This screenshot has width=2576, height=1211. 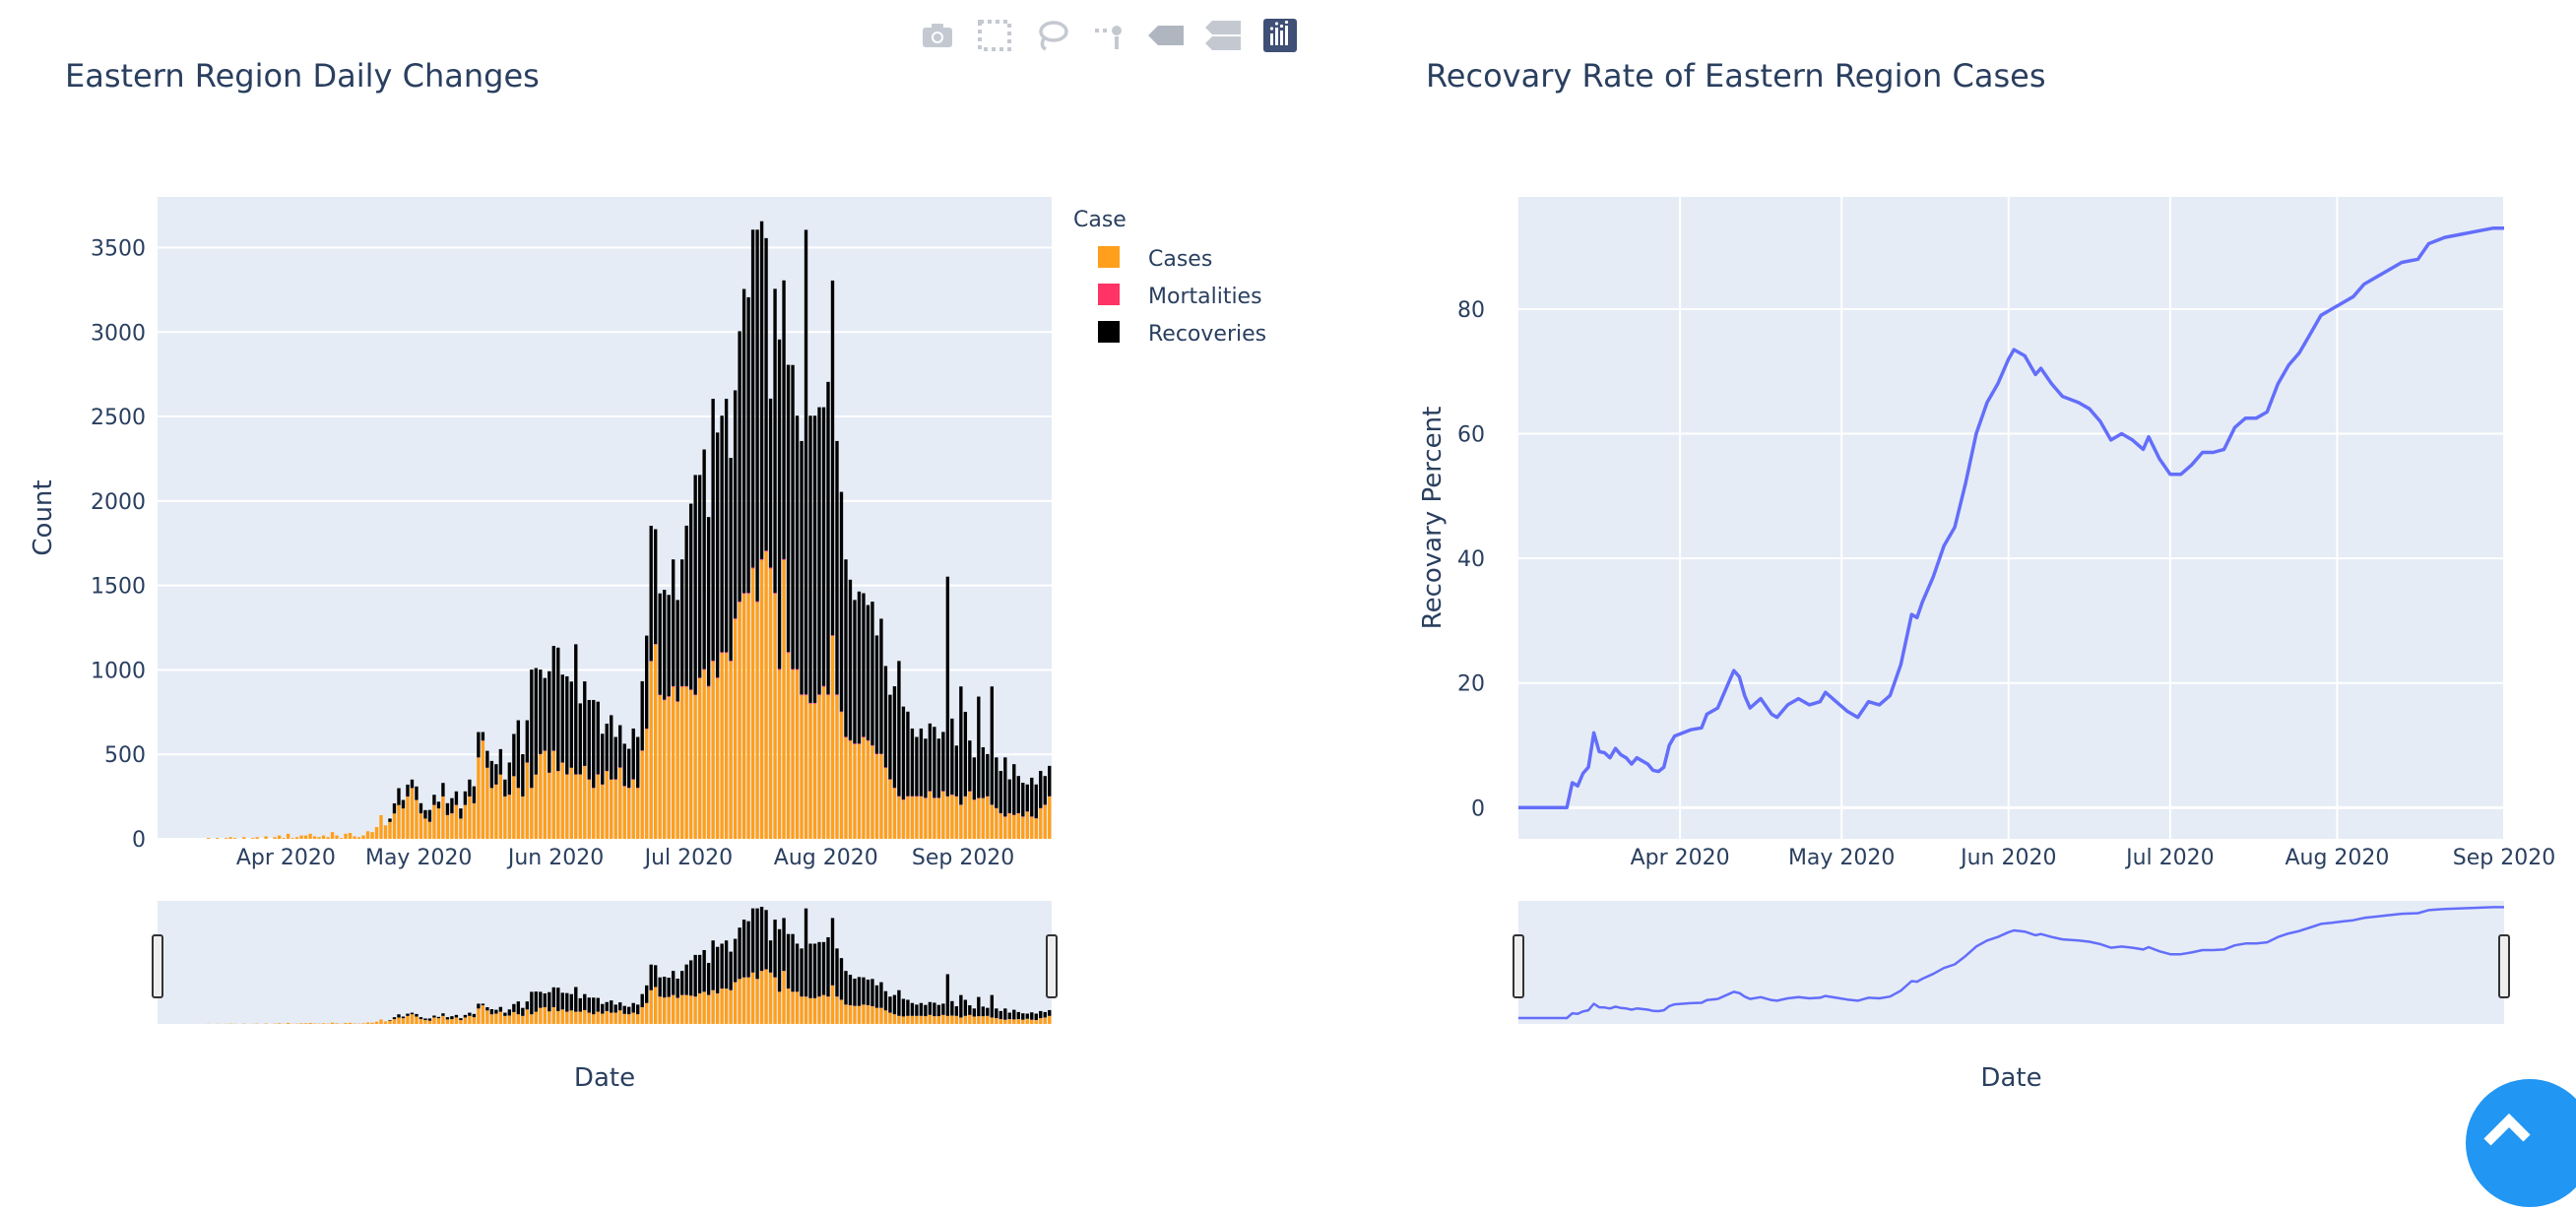 What do you see at coordinates (1109, 332) in the screenshot?
I see `legend-swatch-recoveries` at bounding box center [1109, 332].